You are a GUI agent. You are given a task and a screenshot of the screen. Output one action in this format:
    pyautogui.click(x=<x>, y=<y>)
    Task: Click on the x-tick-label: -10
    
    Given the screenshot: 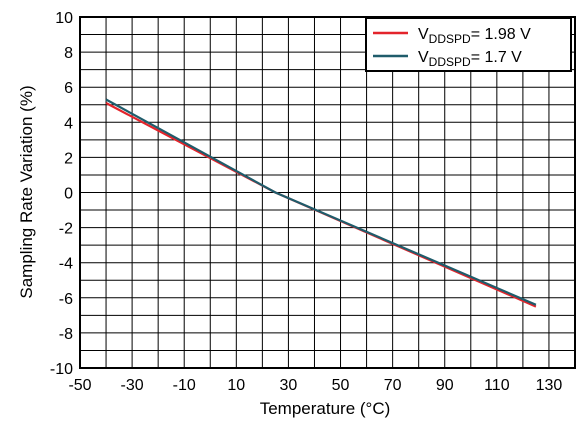 What is the action you would take?
    pyautogui.click(x=184, y=385)
    